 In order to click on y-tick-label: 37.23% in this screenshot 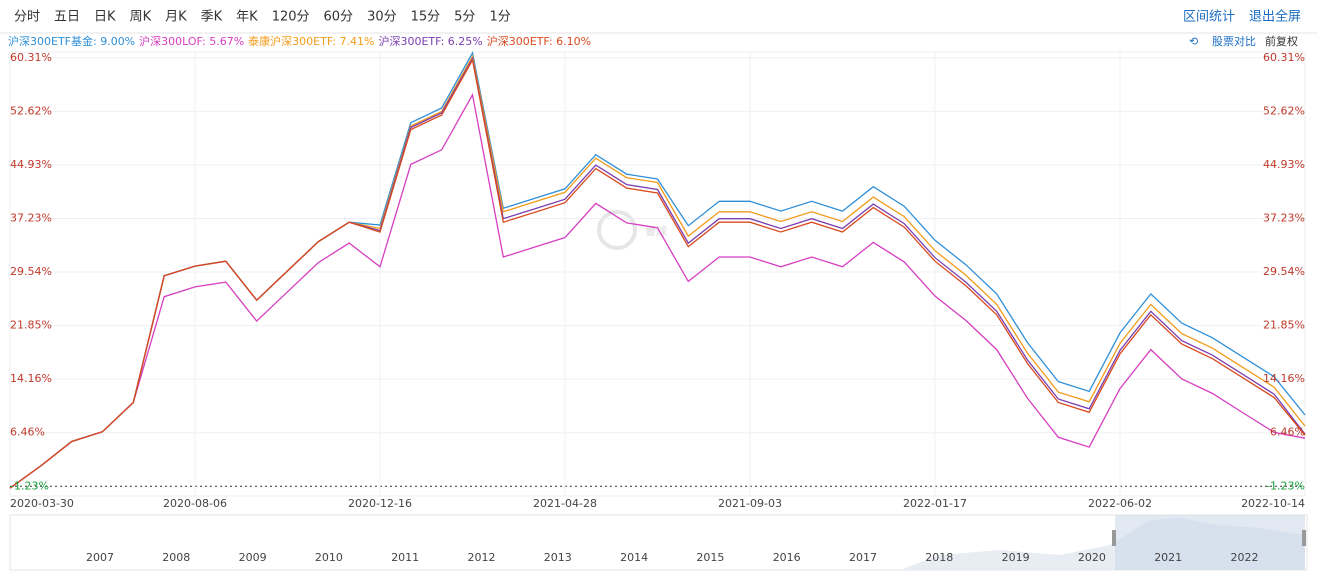, I will do `click(31, 218)`.